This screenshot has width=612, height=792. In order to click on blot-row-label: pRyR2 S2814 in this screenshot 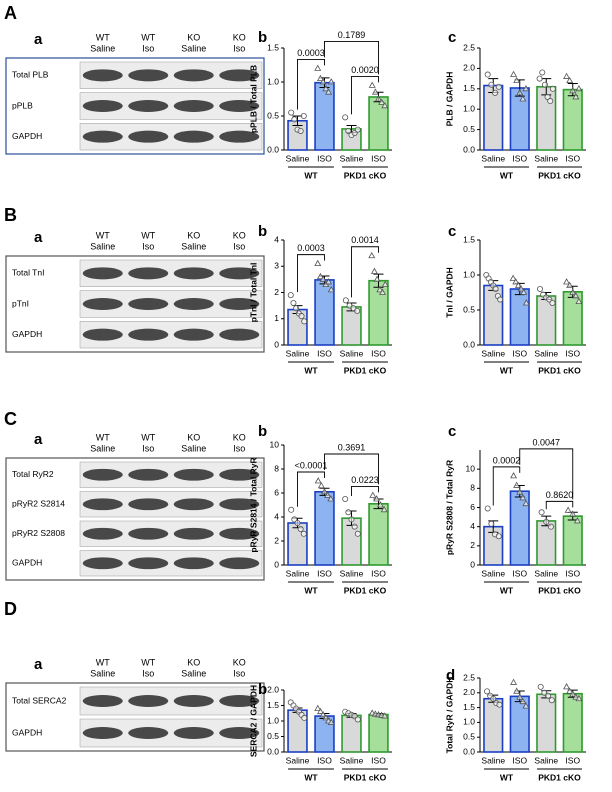, I will do `click(38, 504)`.